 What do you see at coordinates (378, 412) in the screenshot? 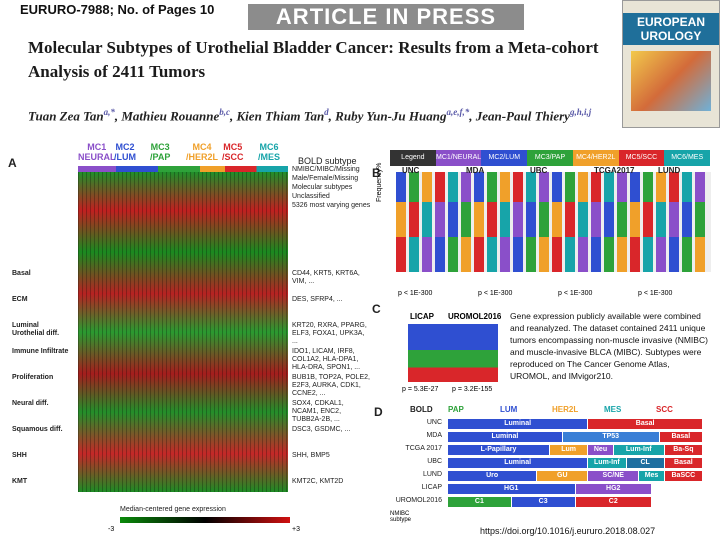
I see `panel-d-label: D` at bounding box center [378, 412].